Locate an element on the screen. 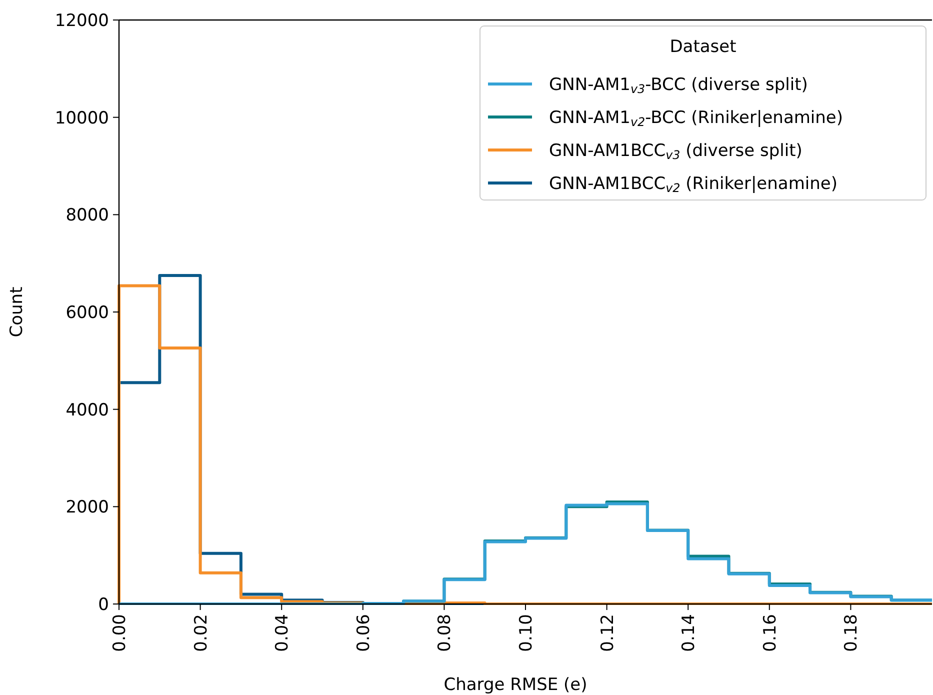 The width and height of the screenshot is (933, 695). legend-label: GNN-AM1$_{v3}$-BCC (diverse split) is located at coordinates (678, 85).